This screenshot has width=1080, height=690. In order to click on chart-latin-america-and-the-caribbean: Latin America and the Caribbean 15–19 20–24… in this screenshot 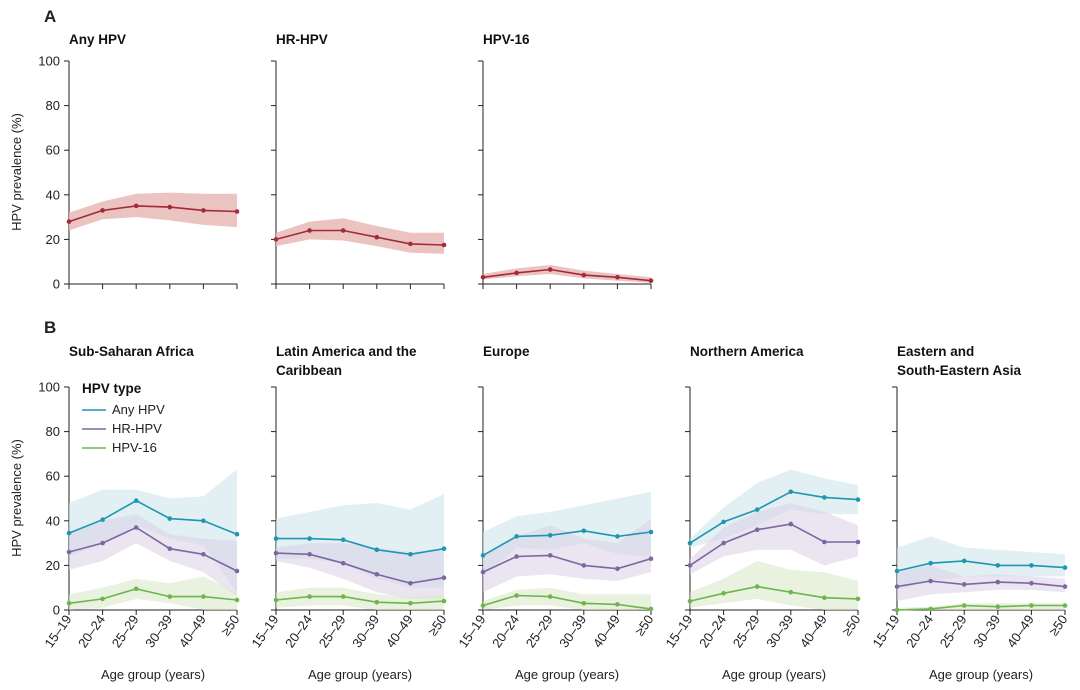, I will do `click(348, 513)`.